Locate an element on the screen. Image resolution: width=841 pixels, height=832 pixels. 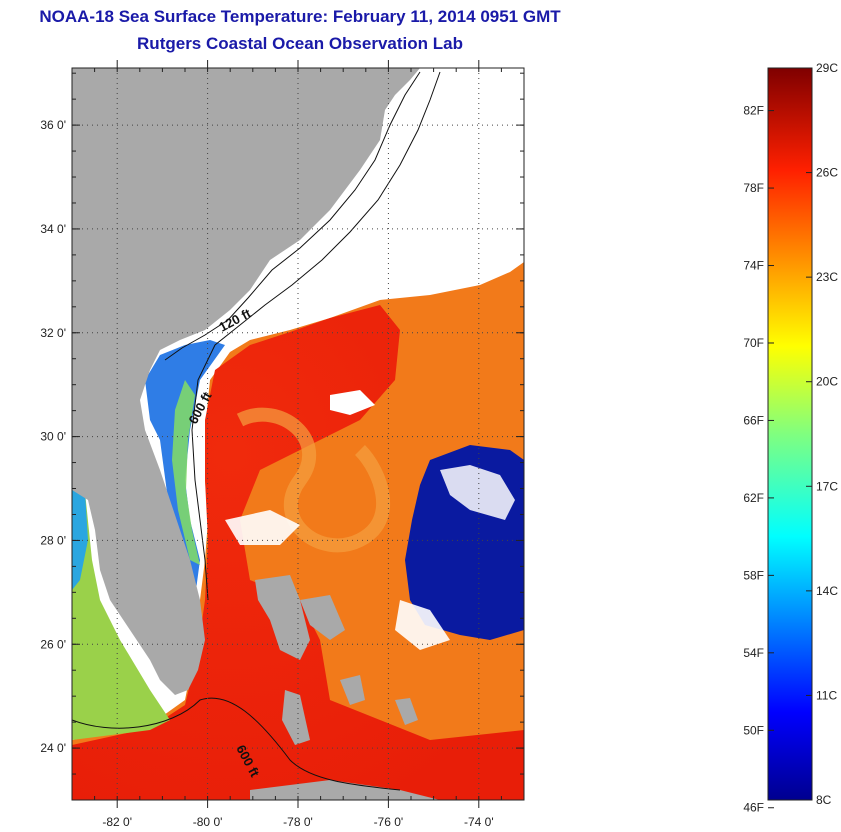
lat-tick-label: 34 0' is located at coordinates (53, 229).